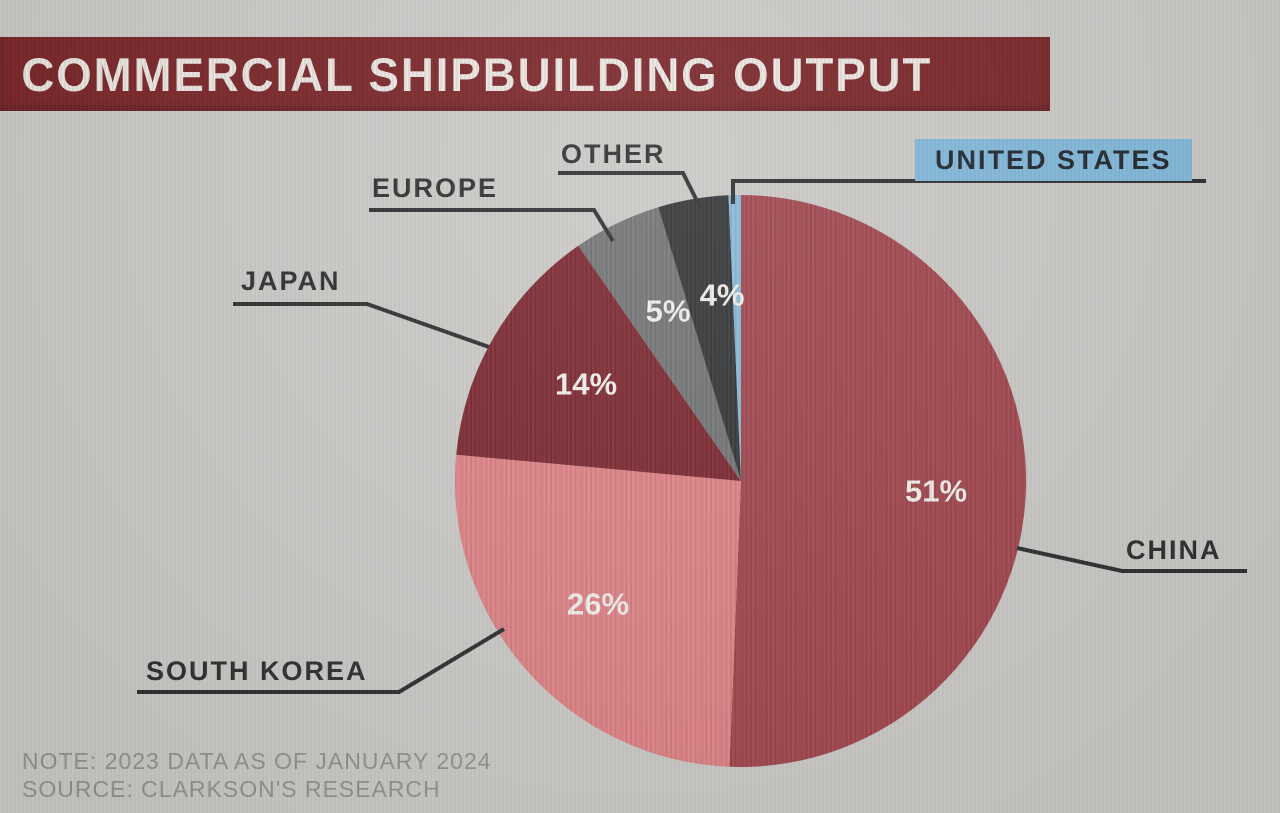 This screenshot has width=1280, height=813. I want to click on slice-value-label-other: 4%, so click(722, 295).